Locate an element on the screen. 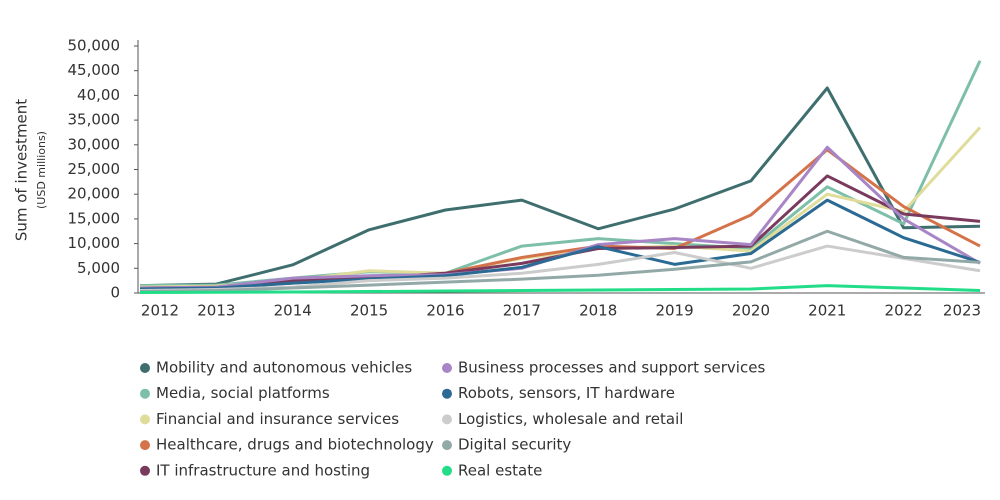  y-axis-sublabel: (USD millions) is located at coordinates (41, 170).